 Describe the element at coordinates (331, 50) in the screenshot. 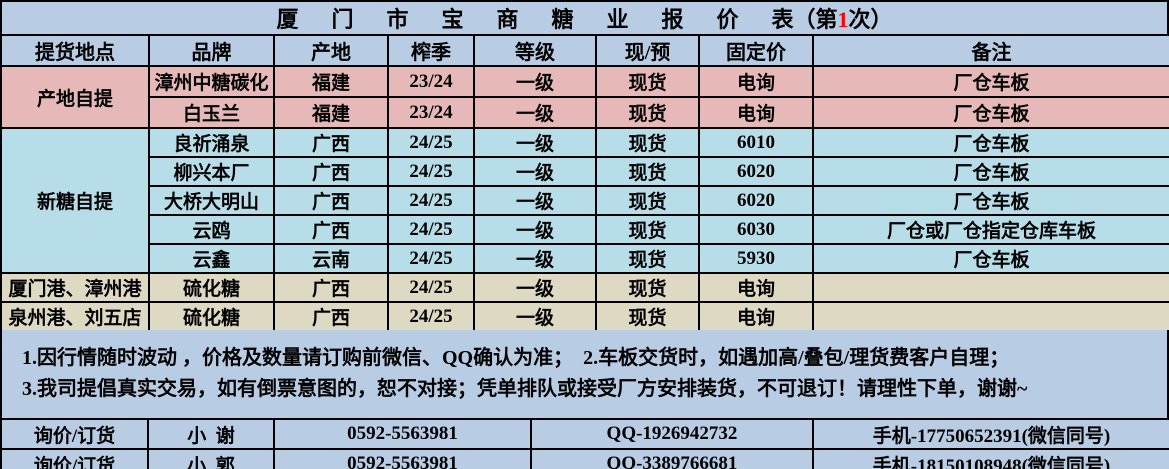

I see `col-header-origin: 产地` at that location.